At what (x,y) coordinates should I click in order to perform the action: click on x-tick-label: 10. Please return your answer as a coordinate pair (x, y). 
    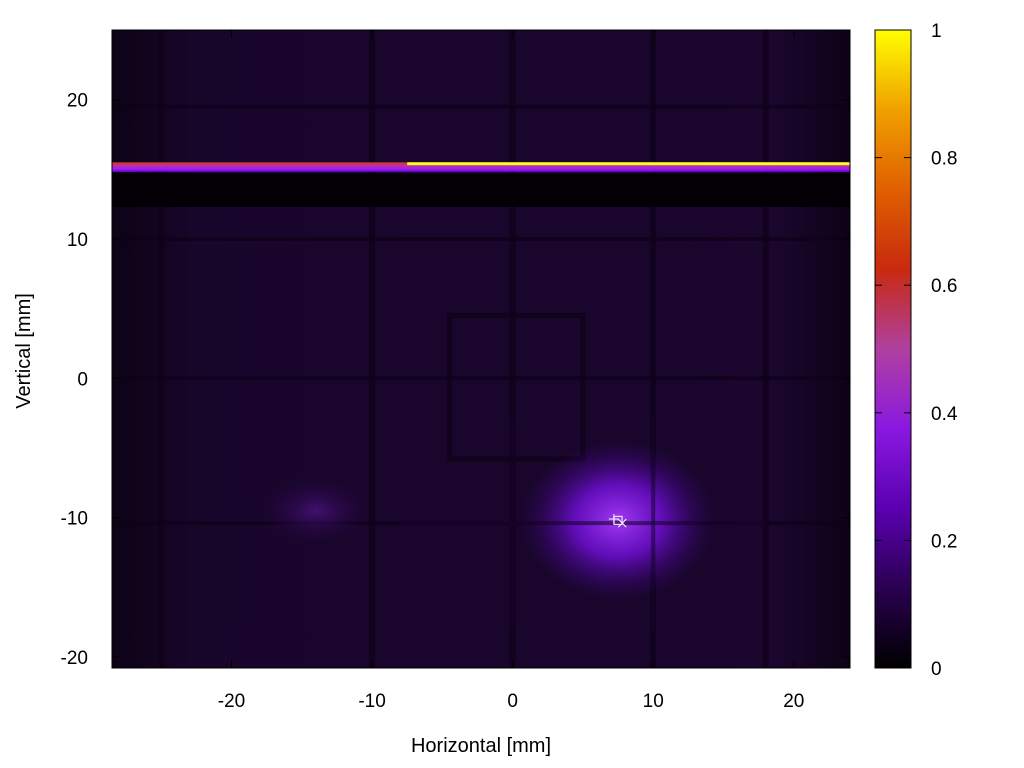
    Looking at the image, I should click on (653, 701).